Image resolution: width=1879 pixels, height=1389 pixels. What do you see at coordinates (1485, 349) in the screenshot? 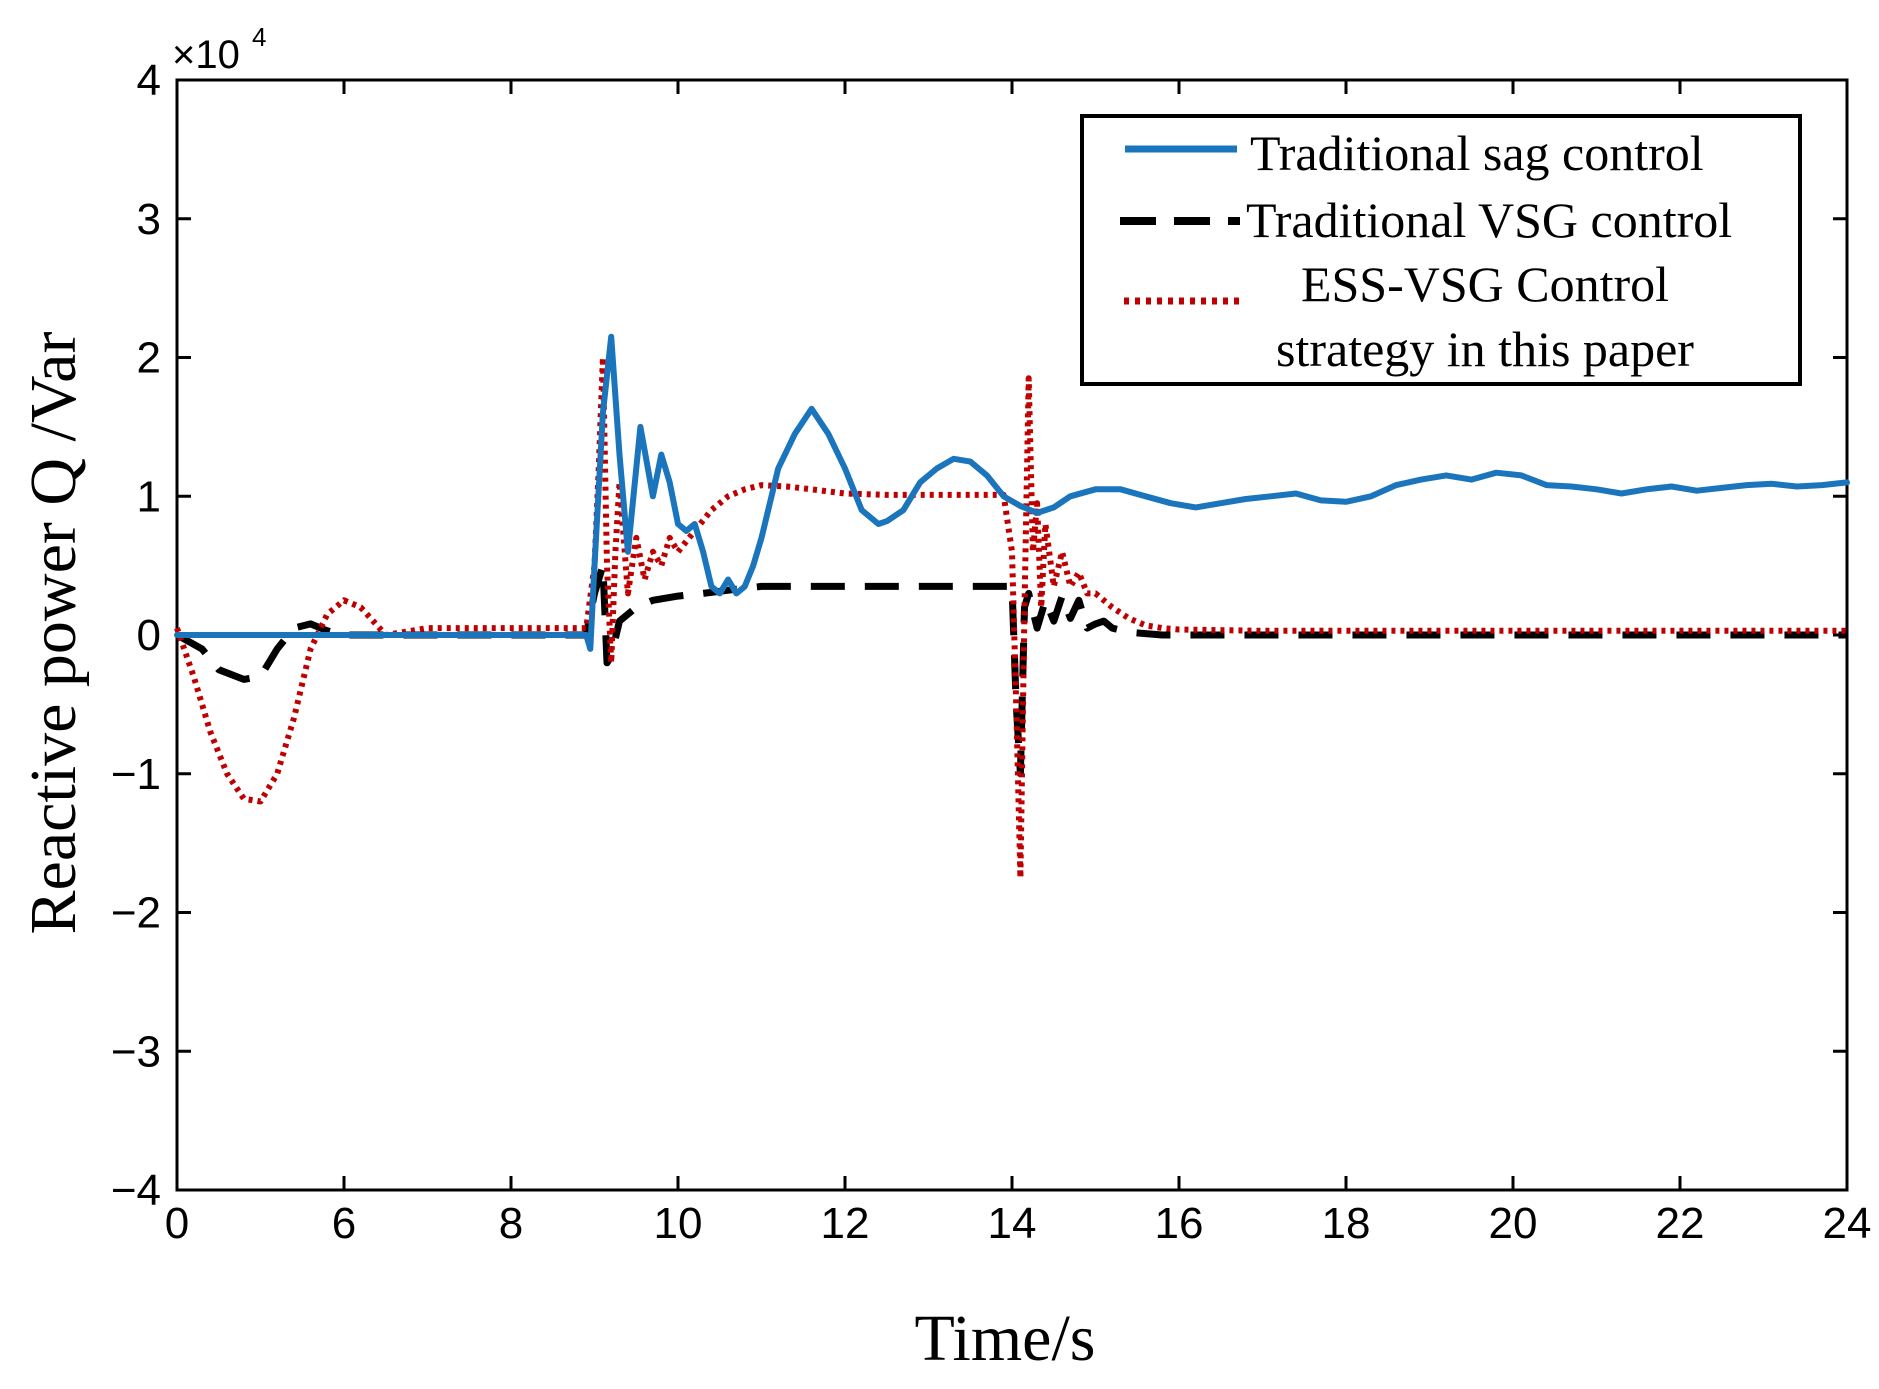
I see `legend-label-ess-line2: strategy in this paper` at bounding box center [1485, 349].